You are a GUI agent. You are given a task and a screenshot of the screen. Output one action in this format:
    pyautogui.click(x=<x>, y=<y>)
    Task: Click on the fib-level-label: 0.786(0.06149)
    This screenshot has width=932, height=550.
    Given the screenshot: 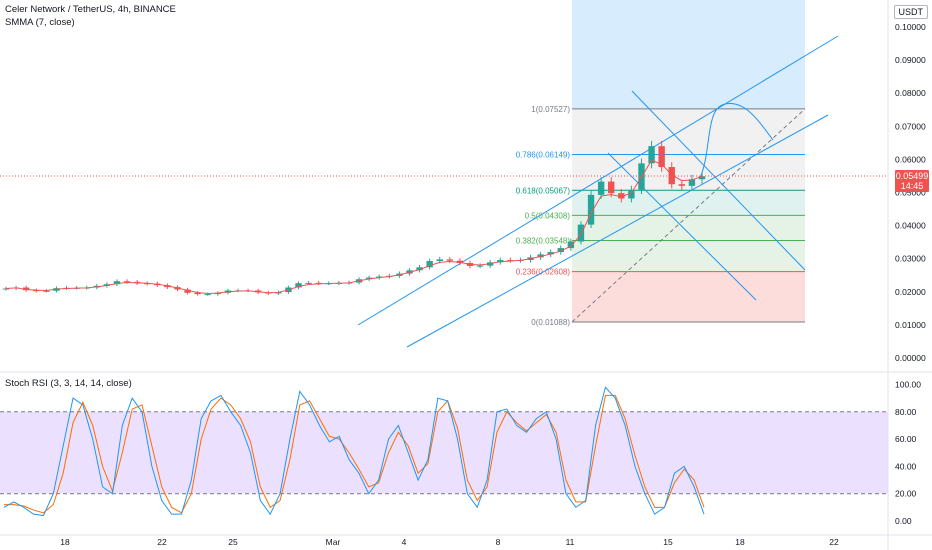 What is the action you would take?
    pyautogui.click(x=543, y=154)
    